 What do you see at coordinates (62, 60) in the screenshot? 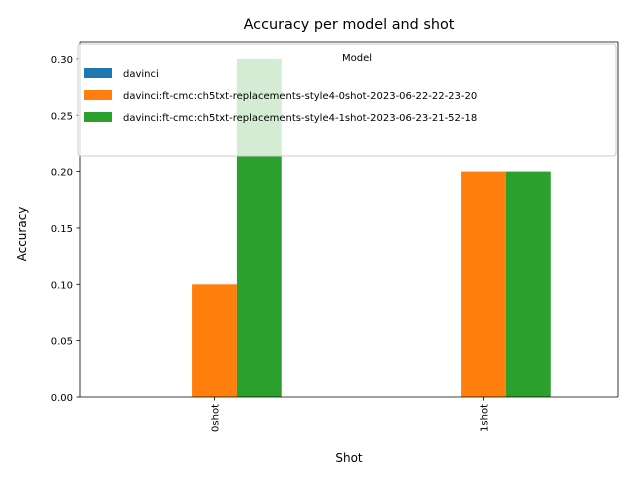
I see `y-tick-label: 0.30` at bounding box center [62, 60].